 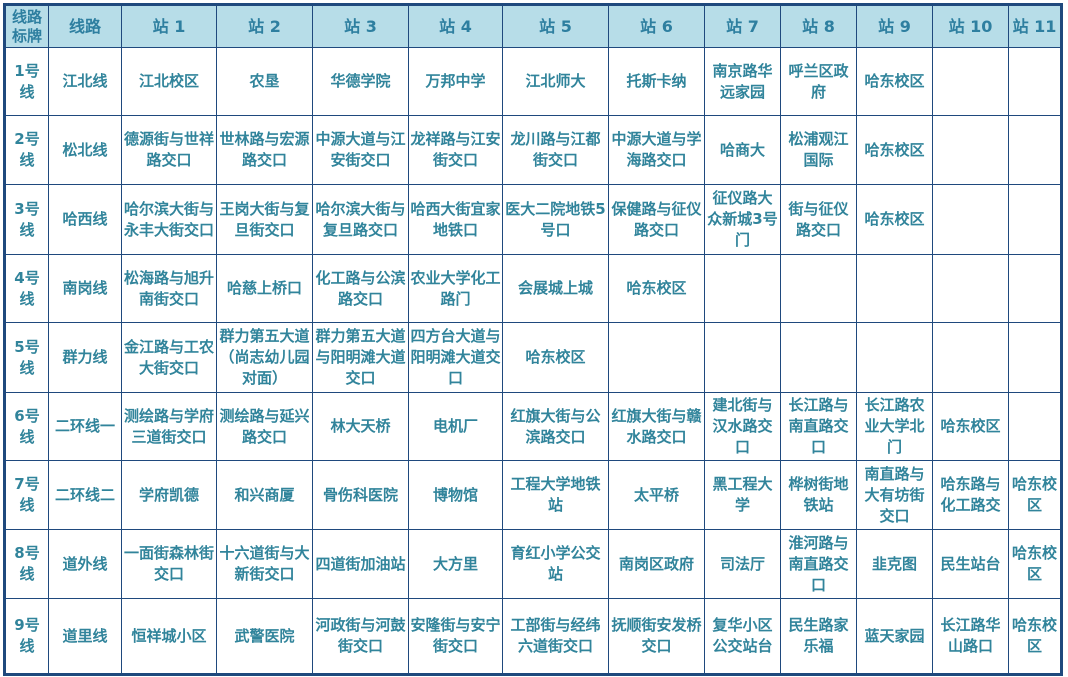 What do you see at coordinates (894, 495) in the screenshot?
I see `stop-cell: 南直路与大有坊街交口` at bounding box center [894, 495].